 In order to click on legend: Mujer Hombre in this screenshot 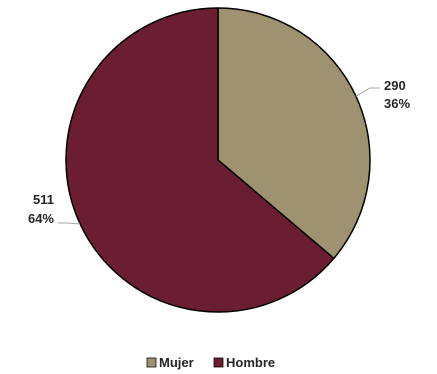, I will do `click(210, 362)`.